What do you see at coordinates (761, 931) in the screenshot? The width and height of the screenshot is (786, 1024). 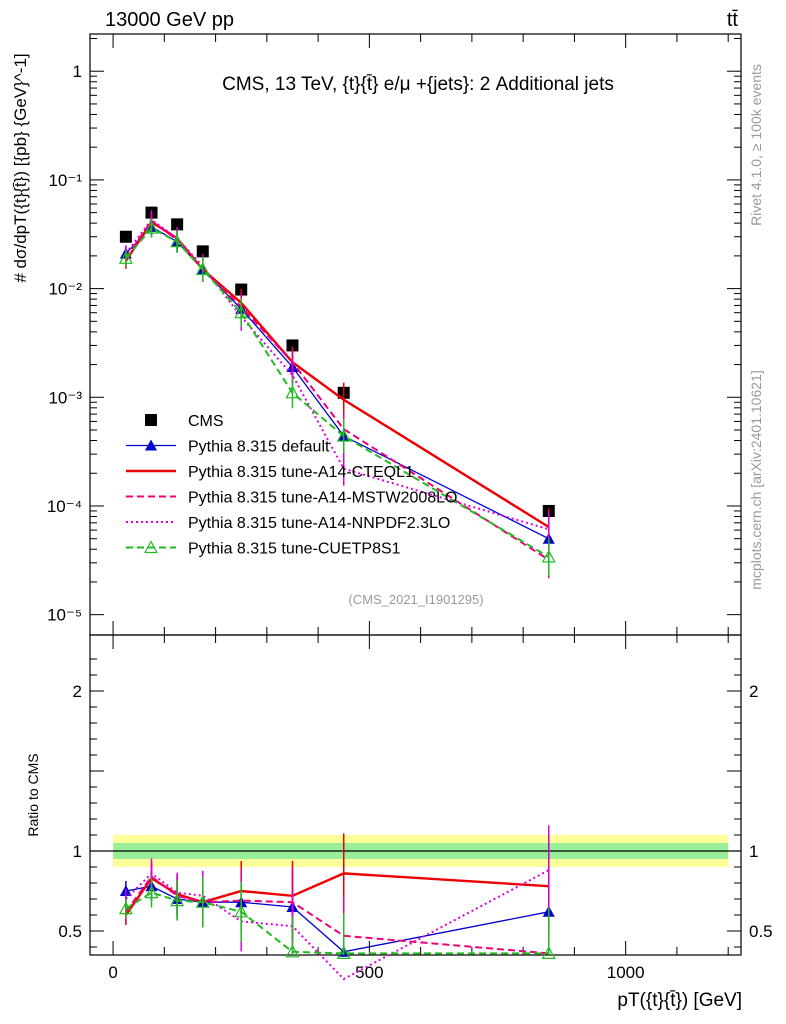 I see `y-tick-label-right: 0.5` at bounding box center [761, 931].